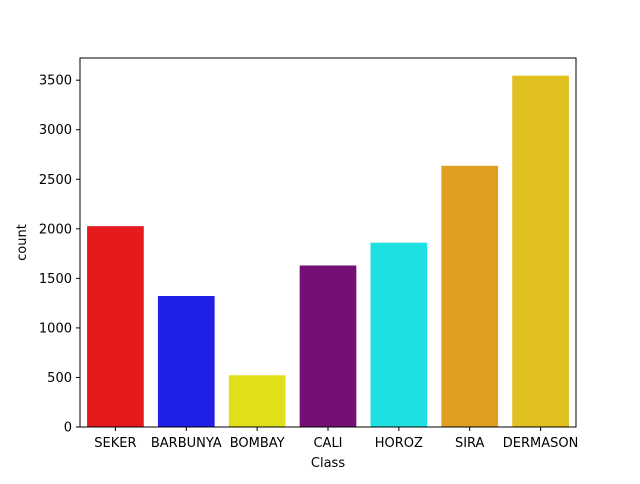 Image resolution: width=640 pixels, height=484 pixels. I want to click on x-axis: SEKER BARBUNYA BOMBAY CALI HOROZ SIRA DERMASON, so click(336, 439).